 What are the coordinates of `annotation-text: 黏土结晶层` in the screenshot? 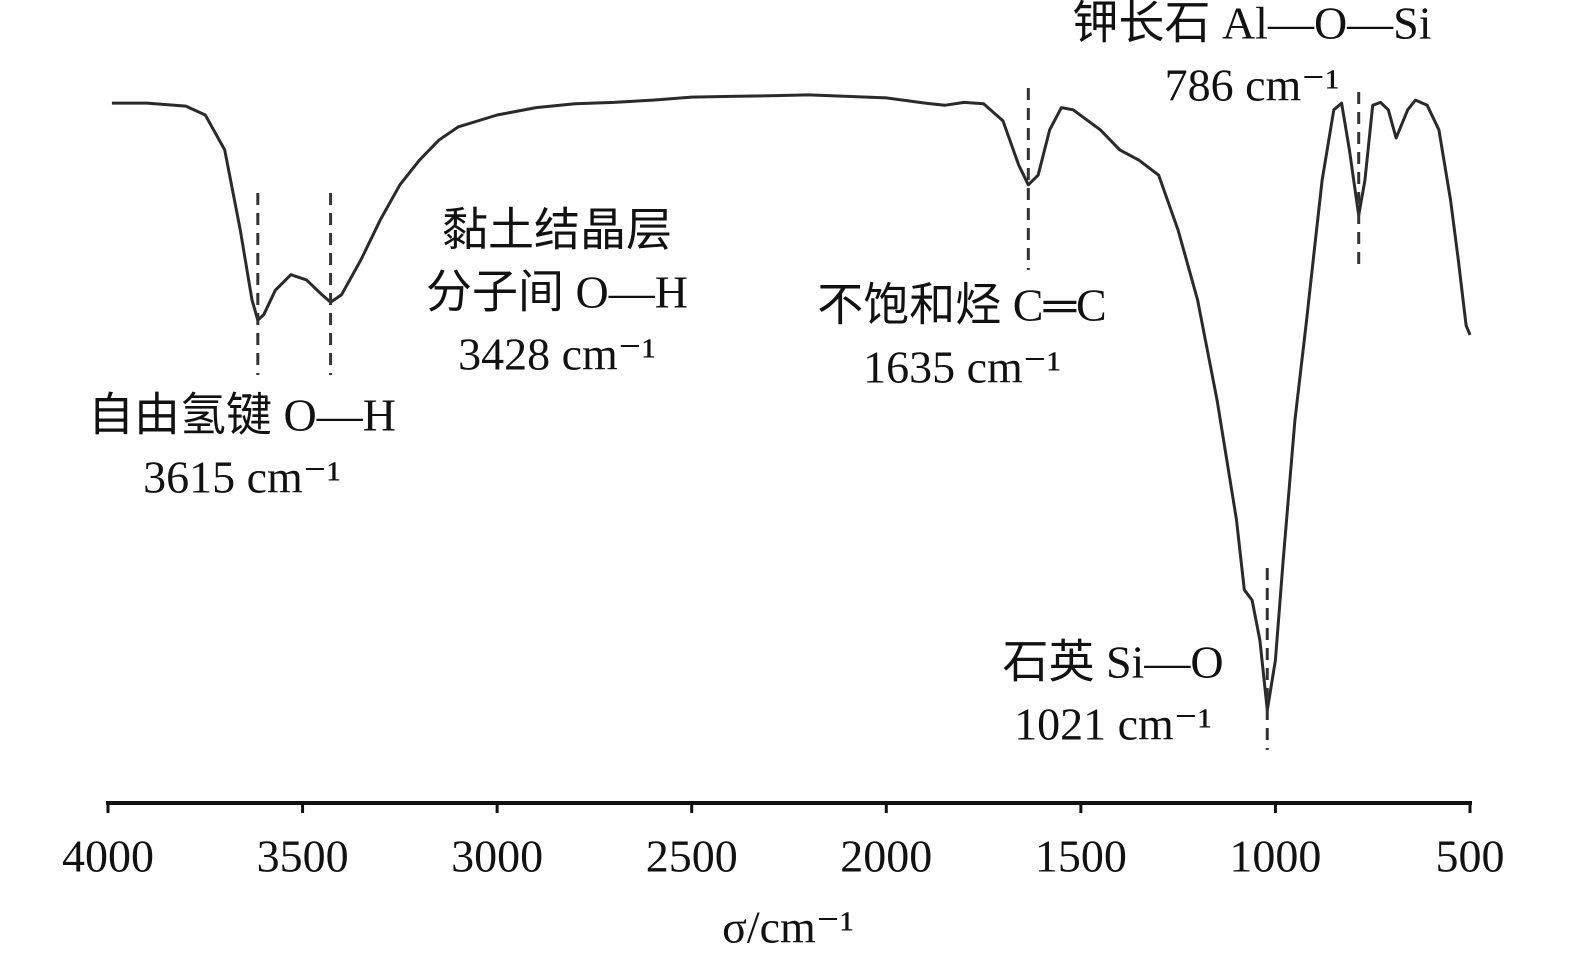 It's located at (557, 230).